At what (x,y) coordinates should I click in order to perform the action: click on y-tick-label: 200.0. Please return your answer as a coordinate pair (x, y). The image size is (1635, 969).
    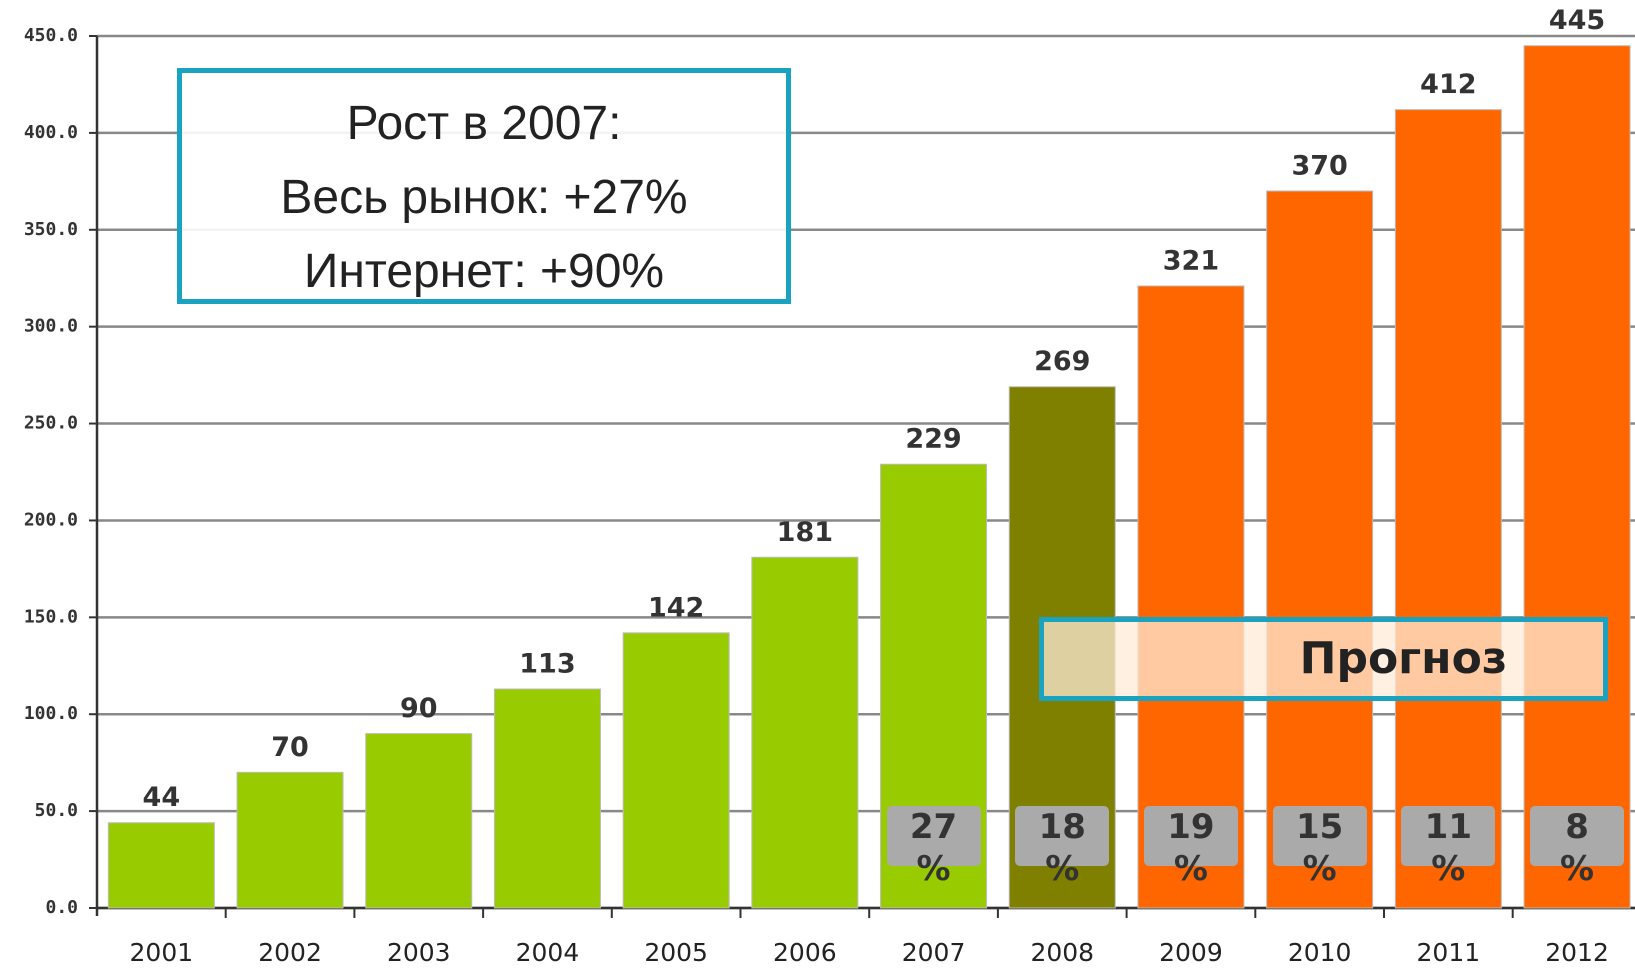
    Looking at the image, I should click on (51, 519).